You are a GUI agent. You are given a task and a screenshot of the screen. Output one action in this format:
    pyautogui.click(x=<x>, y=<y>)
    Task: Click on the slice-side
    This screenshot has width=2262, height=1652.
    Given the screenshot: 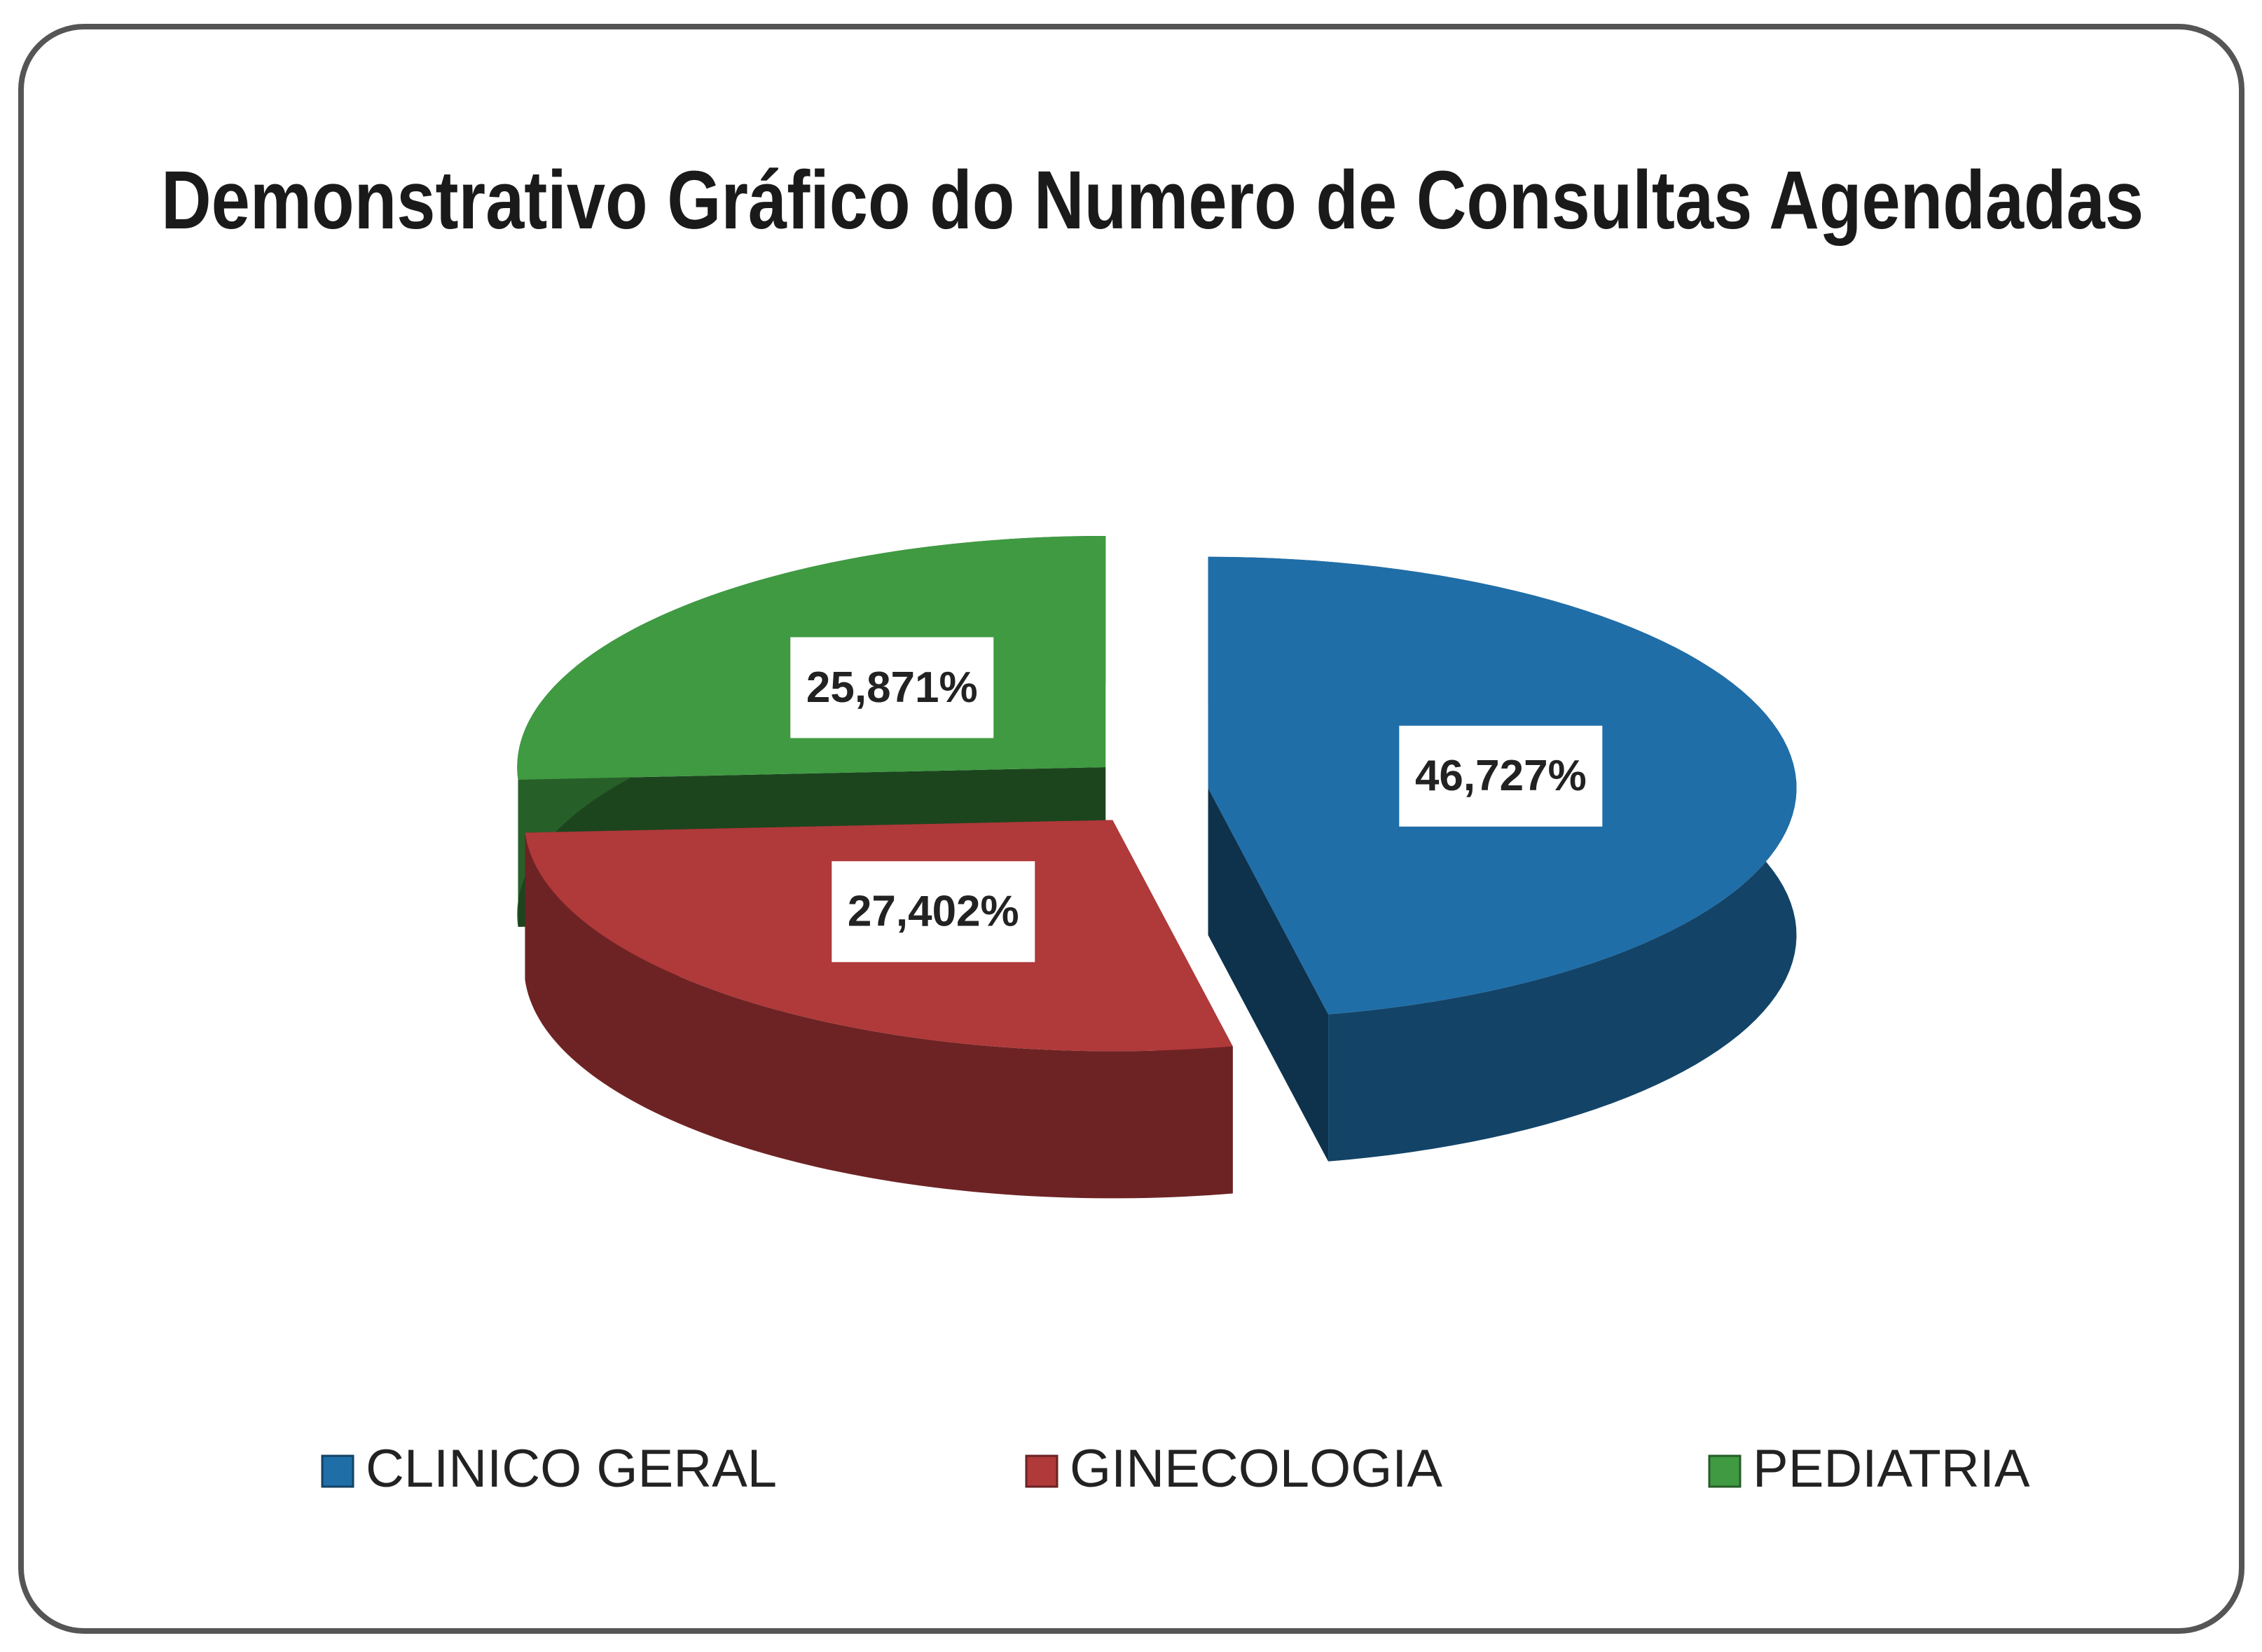 What is the action you would take?
    pyautogui.click(x=1268, y=974)
    